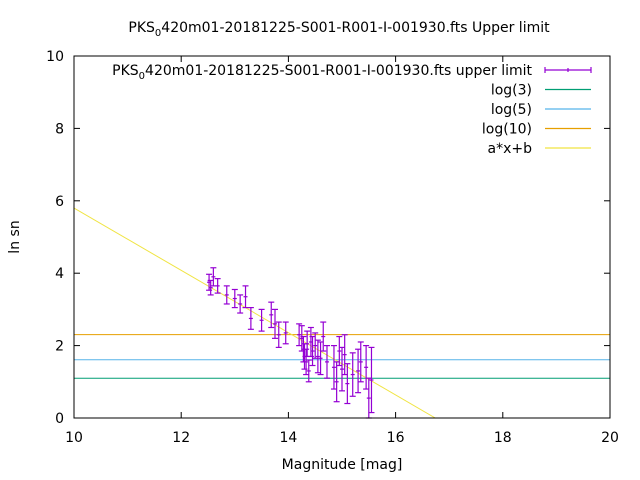  Describe the element at coordinates (55, 57) in the screenshot. I see `y-tick-label: 10` at that location.